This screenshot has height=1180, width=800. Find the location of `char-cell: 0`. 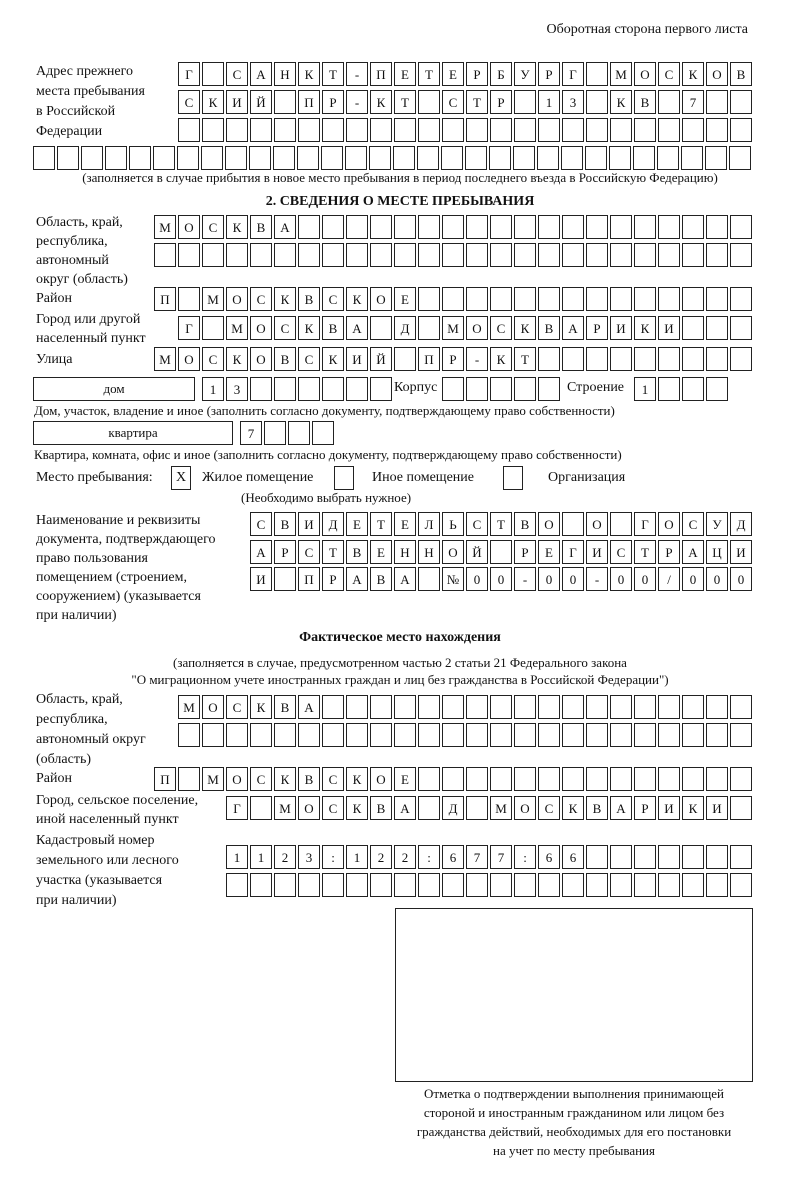

char-cell: 0 is located at coordinates (501, 579).